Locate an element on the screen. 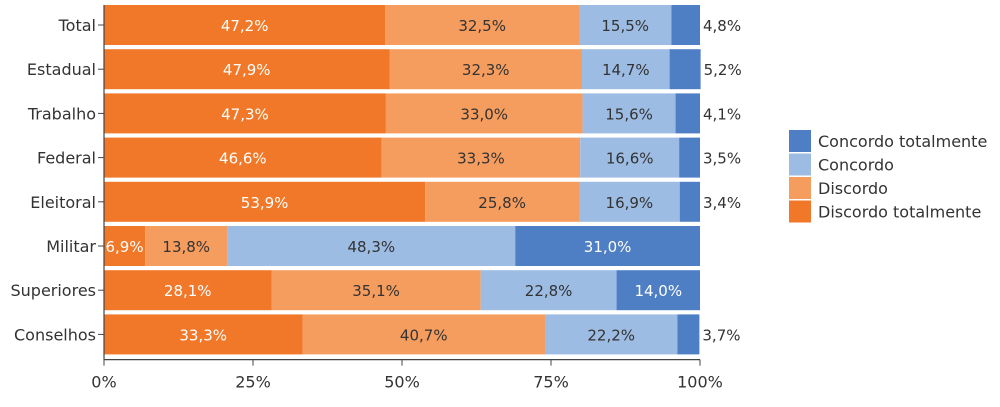 The height and width of the screenshot is (407, 1000). data-label: 16,9% is located at coordinates (630, 203).